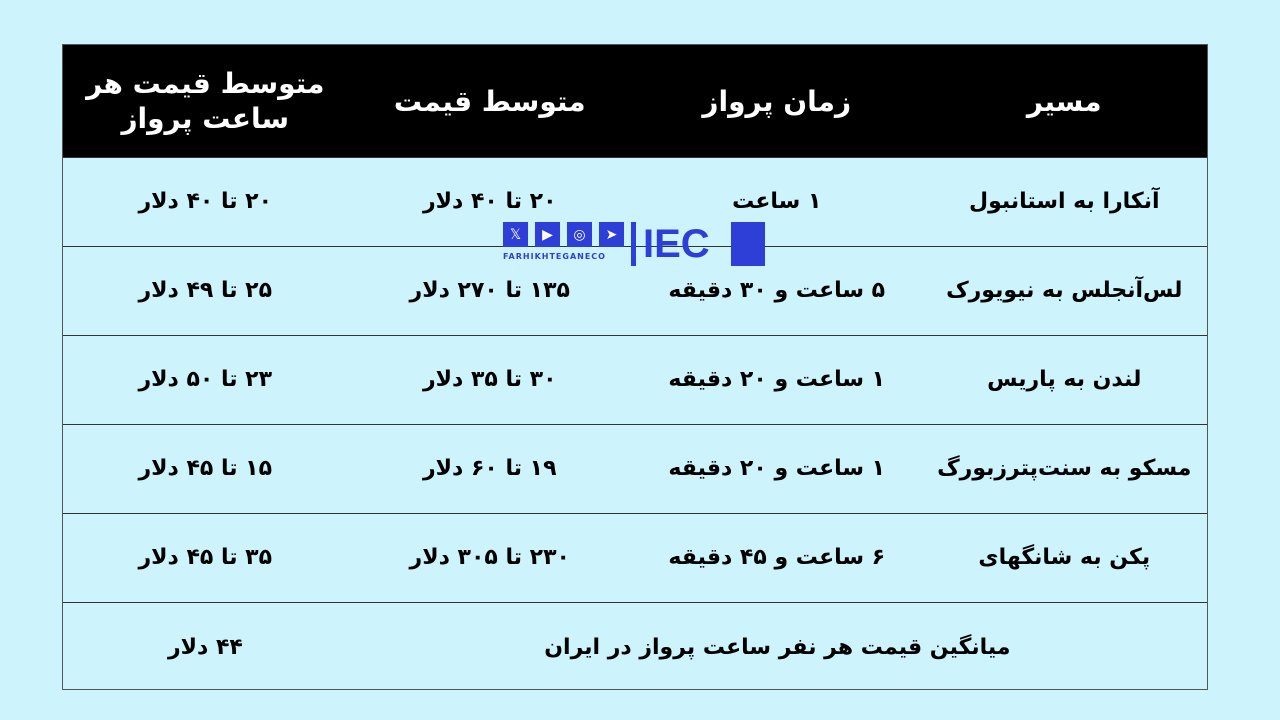 Image resolution: width=1280 pixels, height=720 pixels. What do you see at coordinates (489, 469) in the screenshot?
I see `avg-price: ۱۹ تا ۶۰ دلار` at bounding box center [489, 469].